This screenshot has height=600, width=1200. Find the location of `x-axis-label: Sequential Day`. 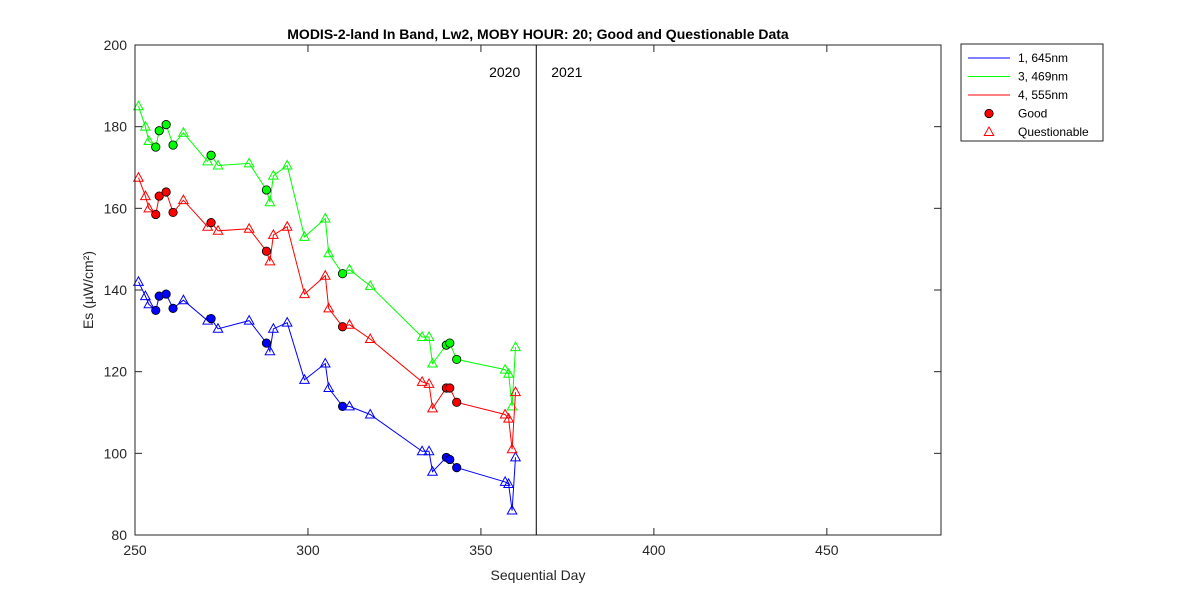

x-axis-label: Sequential Day is located at coordinates (538, 575).